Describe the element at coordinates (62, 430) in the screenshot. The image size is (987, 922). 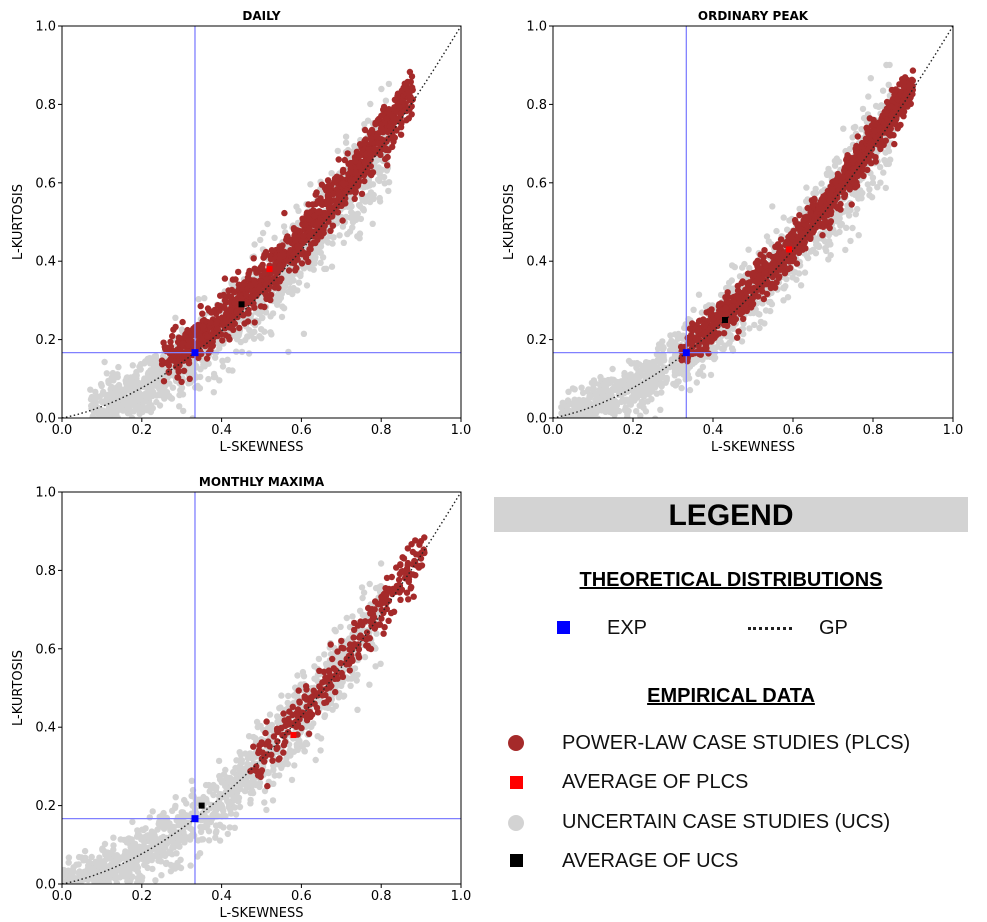
I see `x-tick-label: 0.0` at that location.